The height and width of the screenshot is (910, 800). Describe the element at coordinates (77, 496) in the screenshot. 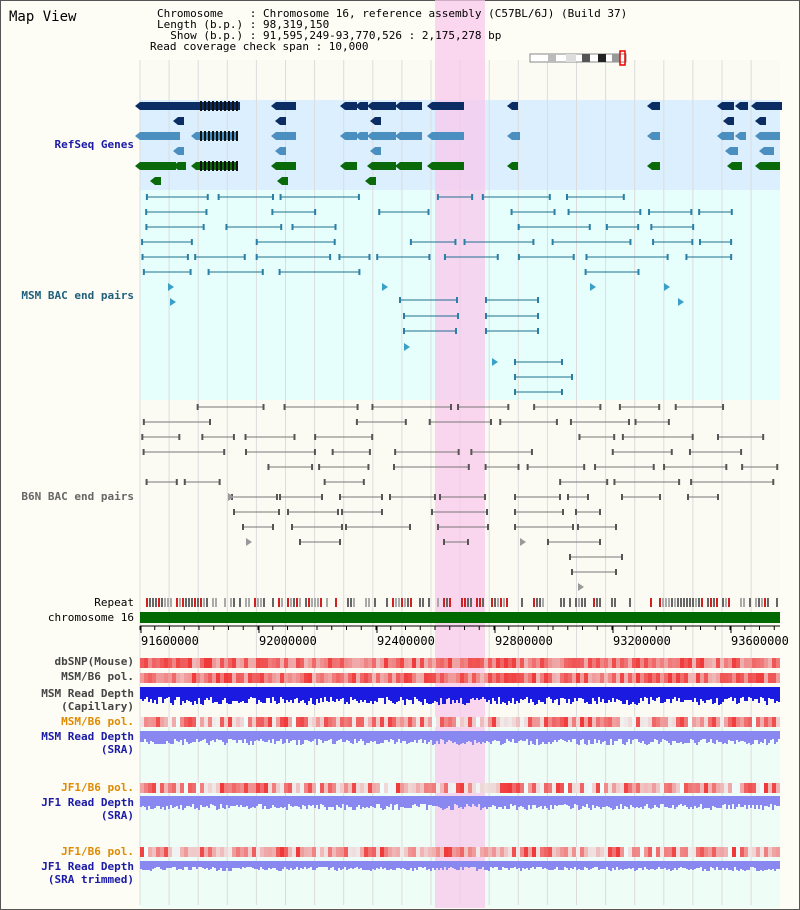

I see `track-label-b6n-bac: B6N BAC end pairs` at that location.